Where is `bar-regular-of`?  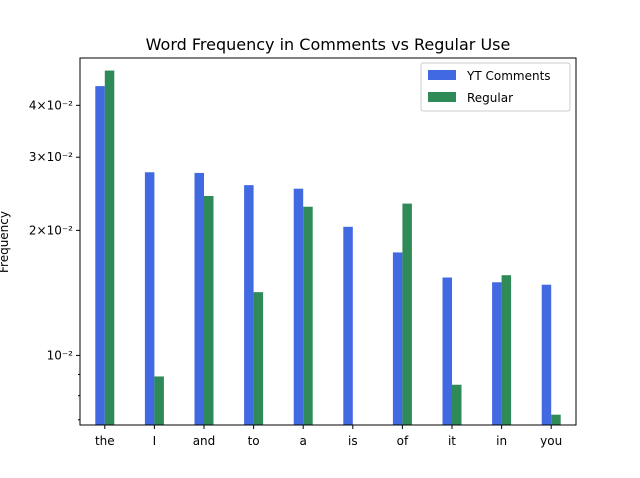
bar-regular-of is located at coordinates (407, 314).